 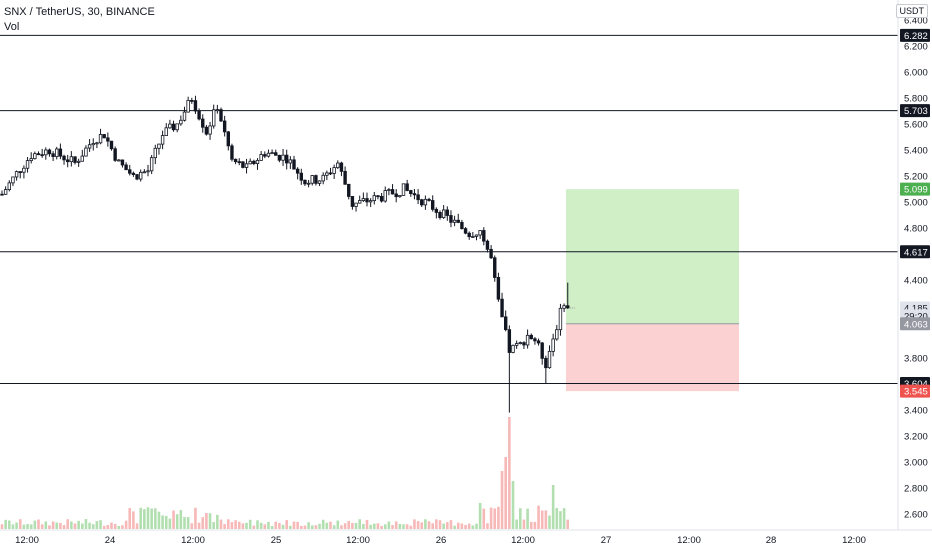 I want to click on volume-legend: Vol, so click(x=12, y=27).